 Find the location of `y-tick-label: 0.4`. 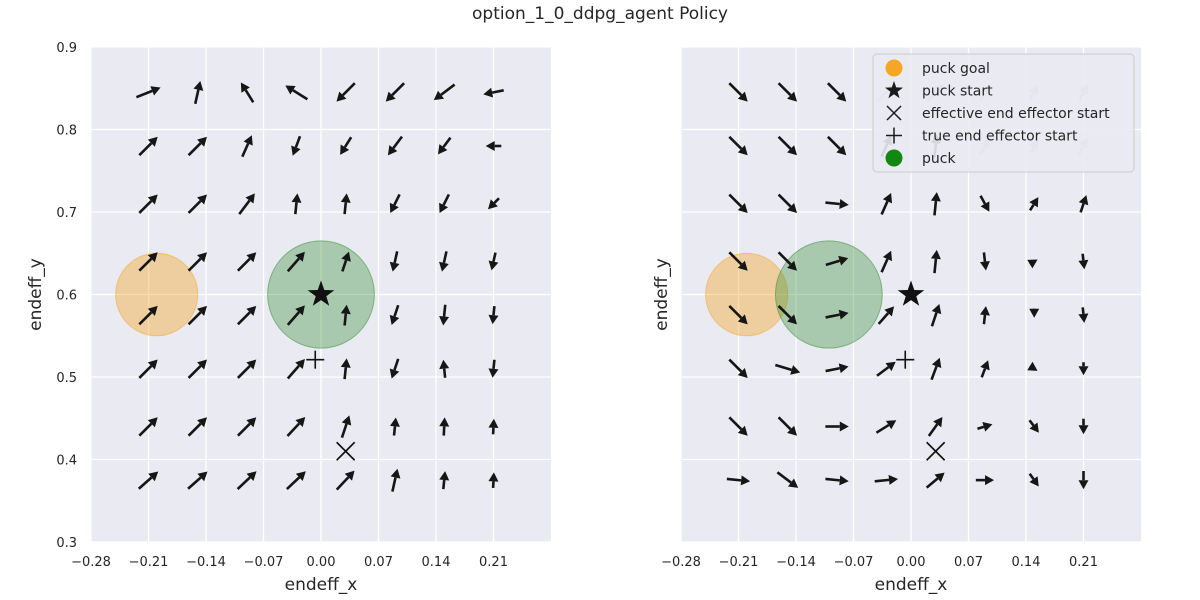

y-tick-label: 0.4 is located at coordinates (66, 461).